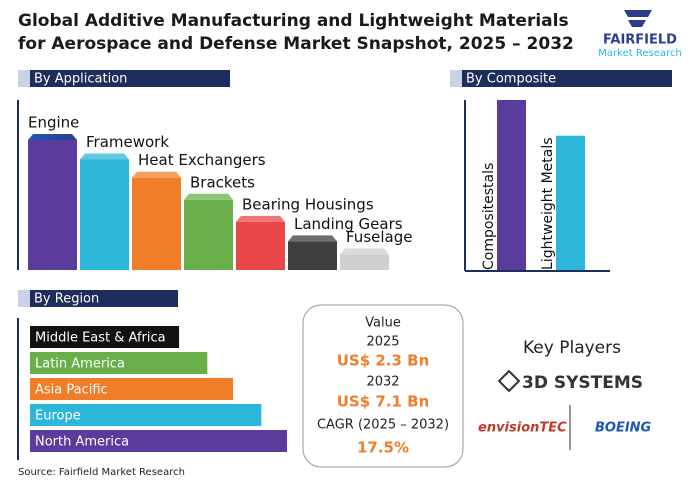 Image resolution: width=691 pixels, height=485 pixels. What do you see at coordinates (511, 79) in the screenshot?
I see `section-title: By Composite` at bounding box center [511, 79].